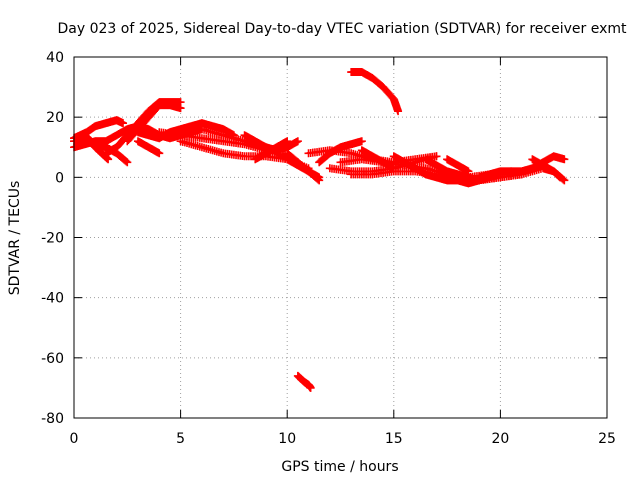 The height and width of the screenshot is (480, 640). What do you see at coordinates (74, 439) in the screenshot?
I see `x-tick-label: 0` at bounding box center [74, 439].